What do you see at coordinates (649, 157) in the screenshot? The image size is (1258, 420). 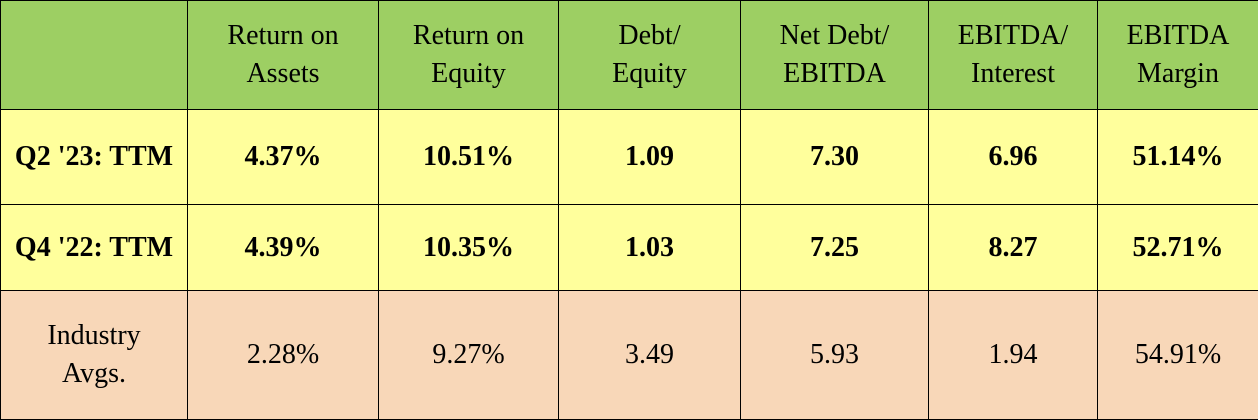 I see `value-cell: 1.09` at bounding box center [649, 157].